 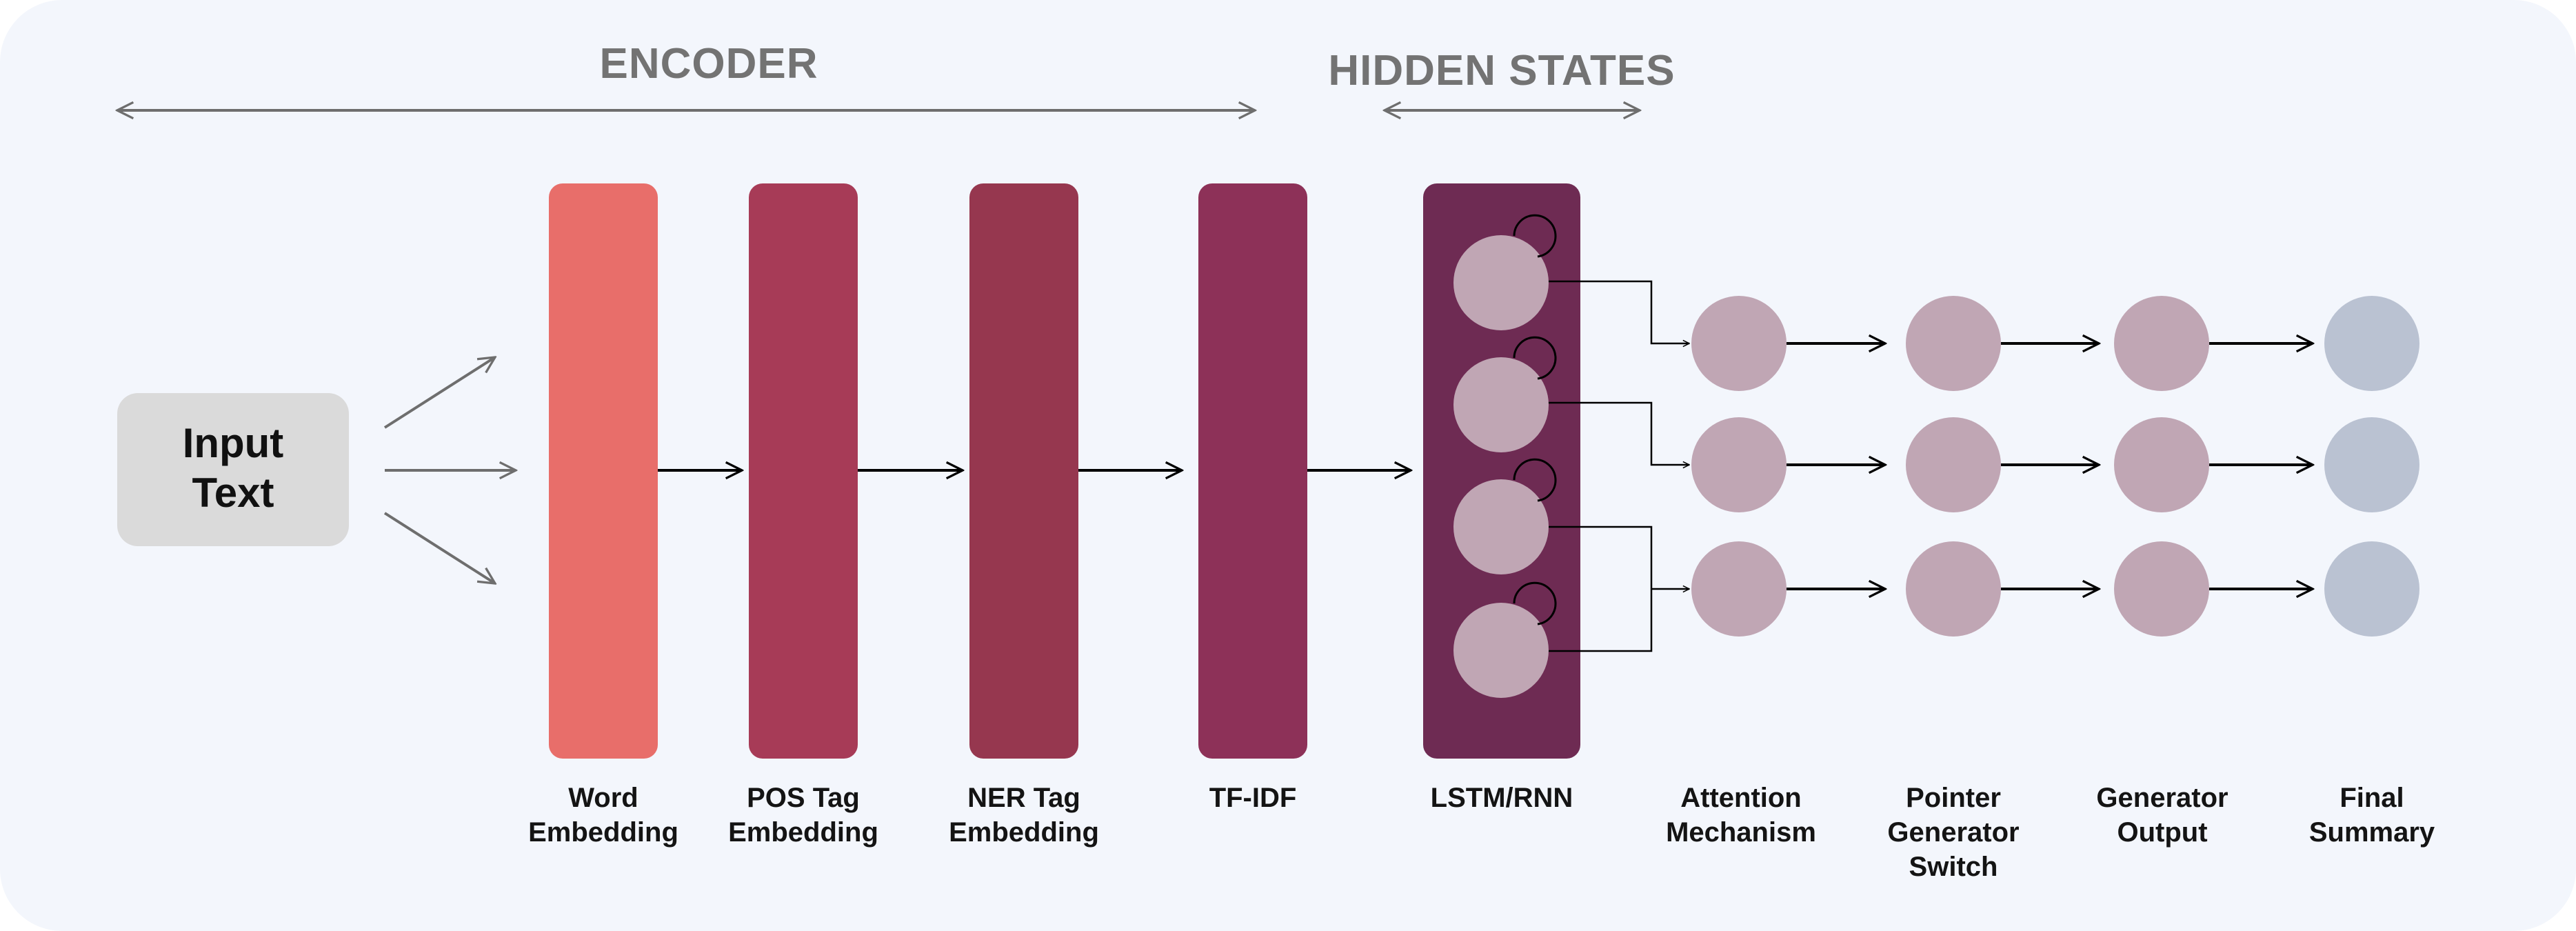 What do you see at coordinates (603, 832) in the screenshot?
I see `word-embedding-label-2: Embedding` at bounding box center [603, 832].